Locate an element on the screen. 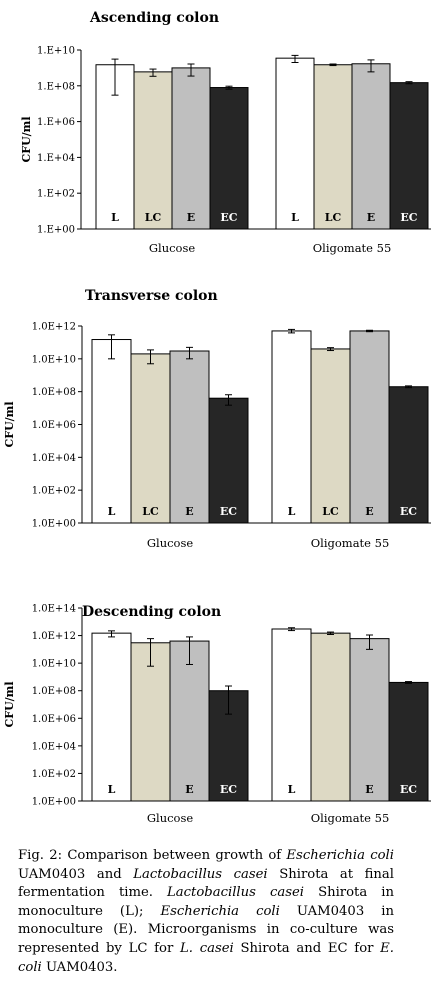 This screenshot has height=1000, width=447. caption-text-1: UAM0403 and is located at coordinates (70, 874).